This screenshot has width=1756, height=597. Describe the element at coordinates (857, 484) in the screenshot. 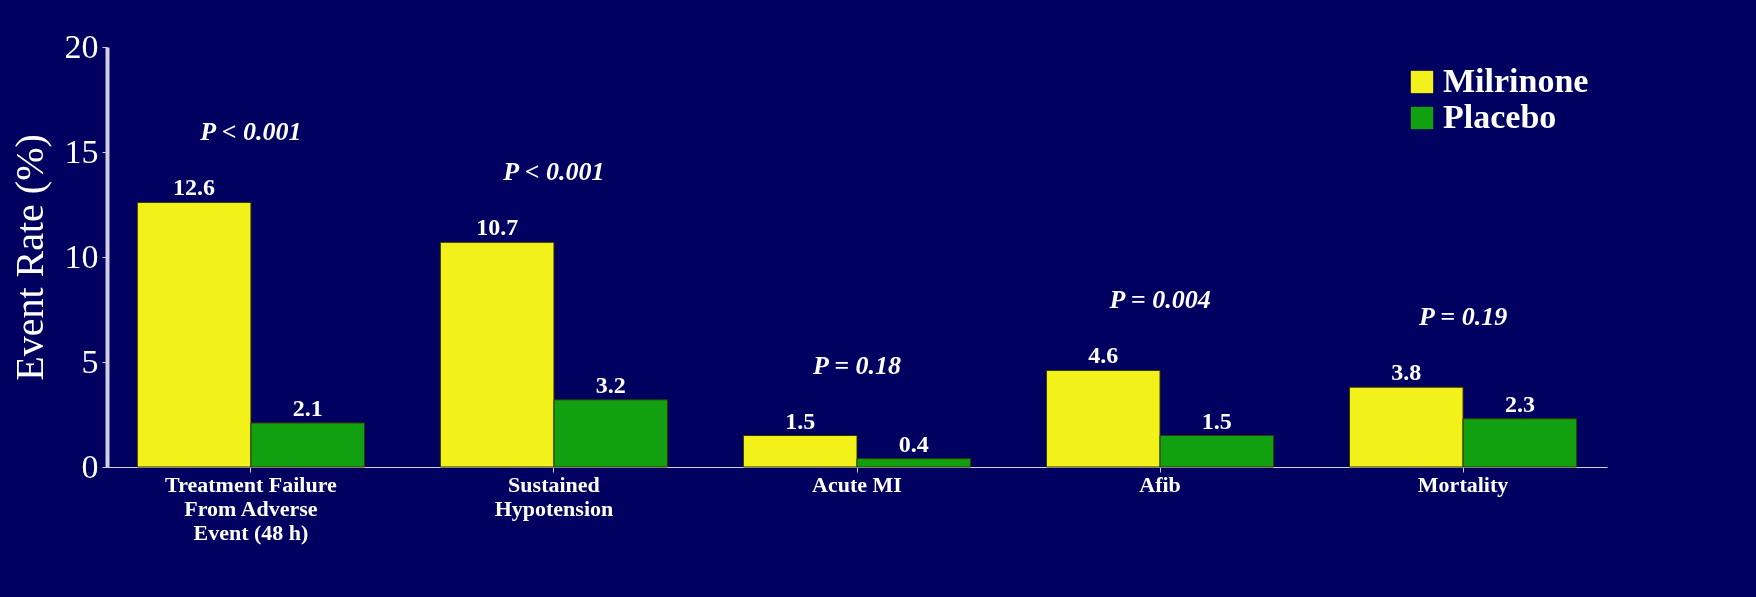

I see `x-tick-label: Acute MI` at that location.